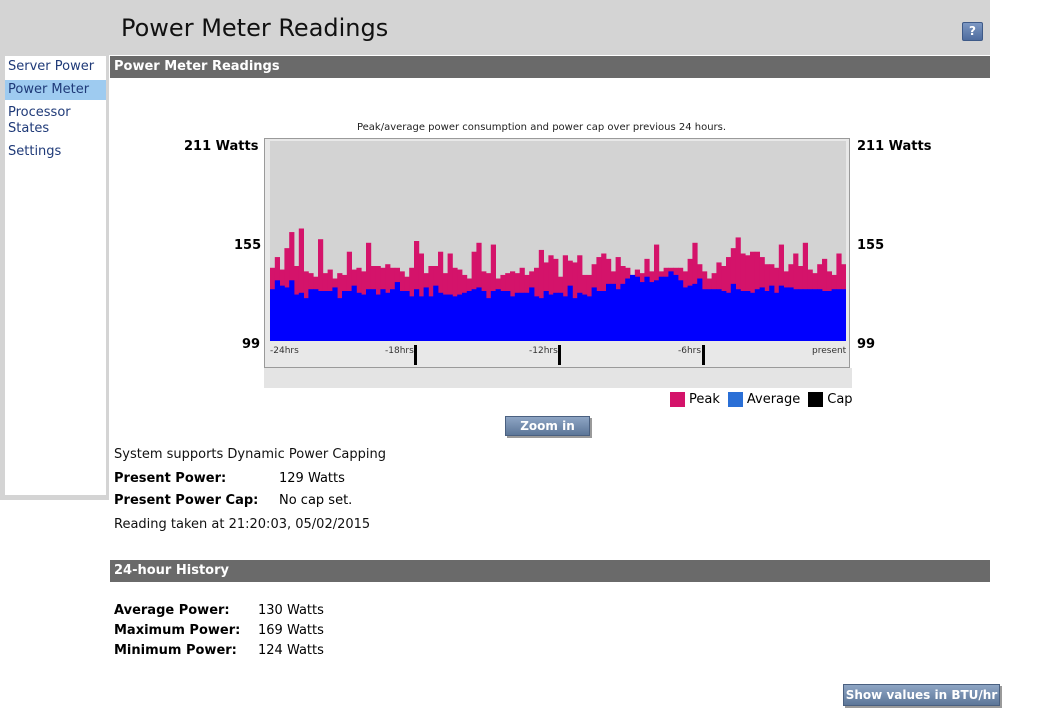  I want to click on section-header-power-meter: Power Meter Readings, so click(550, 67).